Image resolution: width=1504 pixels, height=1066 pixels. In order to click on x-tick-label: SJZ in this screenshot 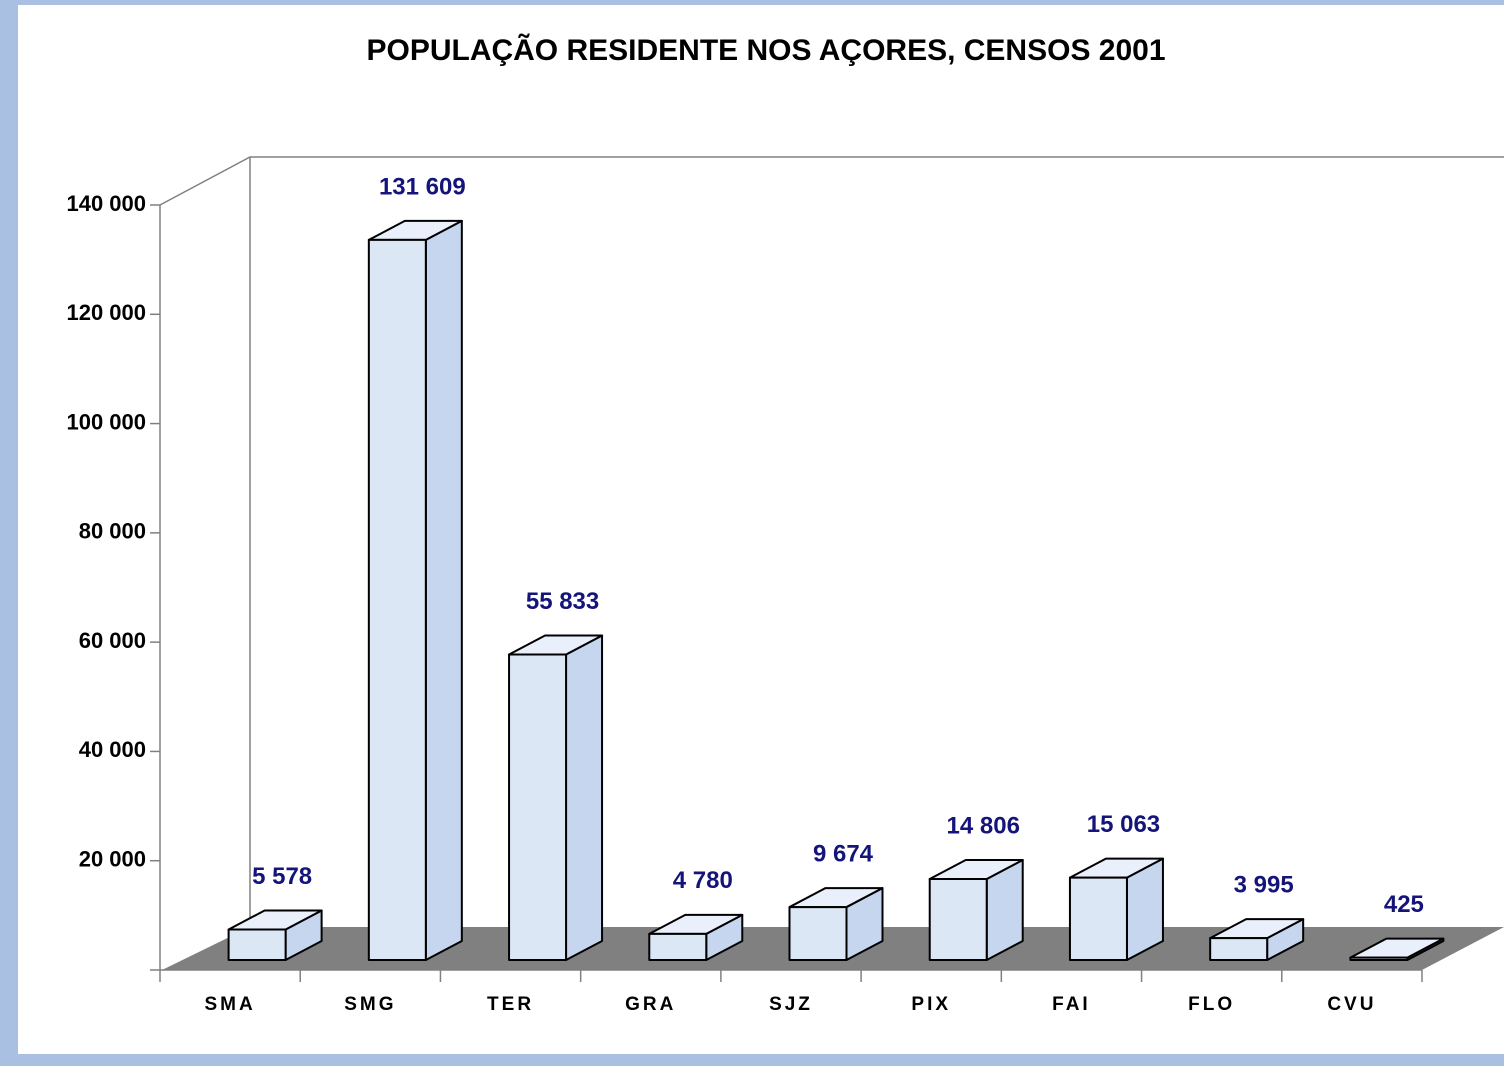, I will do `click(791, 1004)`.